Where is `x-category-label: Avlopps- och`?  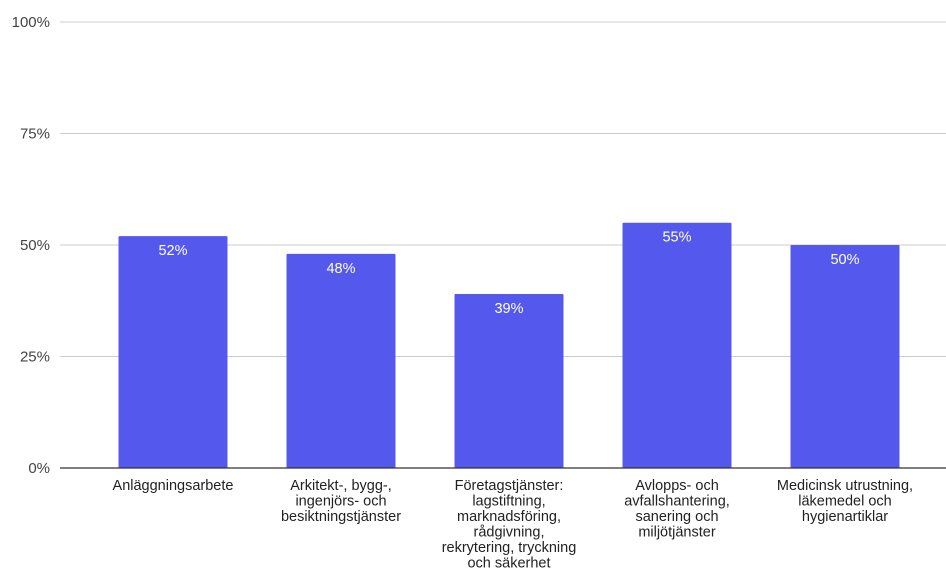
x-category-label: Avlopps- och is located at coordinates (677, 486).